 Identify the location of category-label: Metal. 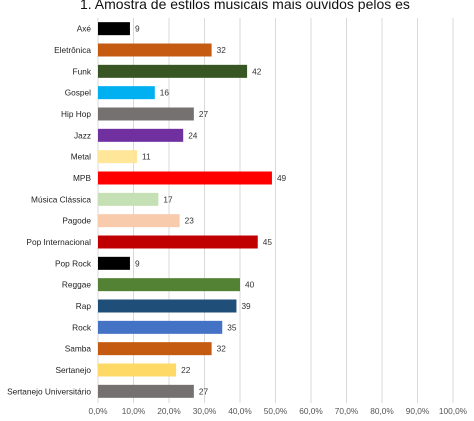
(81, 157).